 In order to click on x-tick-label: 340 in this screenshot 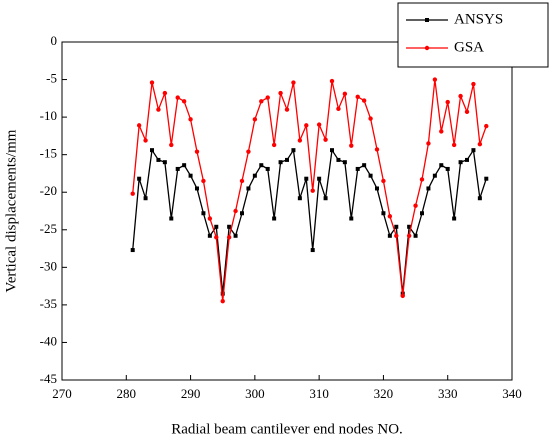, I will do `click(512, 393)`.